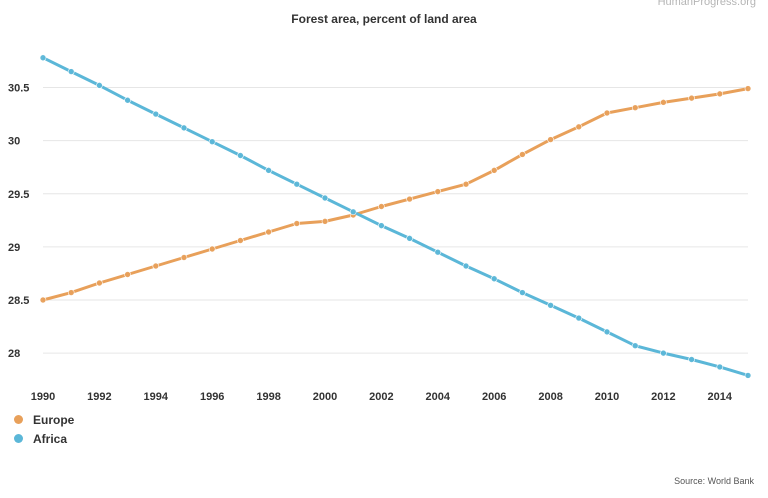  Describe the element at coordinates (550, 397) in the screenshot. I see `x-tick-label: 2008` at that location.